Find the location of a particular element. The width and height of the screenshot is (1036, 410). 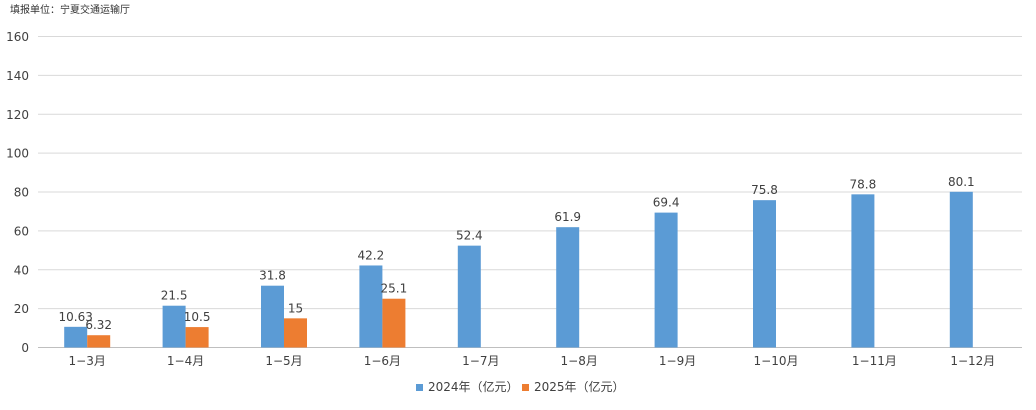

legend-item: 2025年（亿元） is located at coordinates (573, 386).